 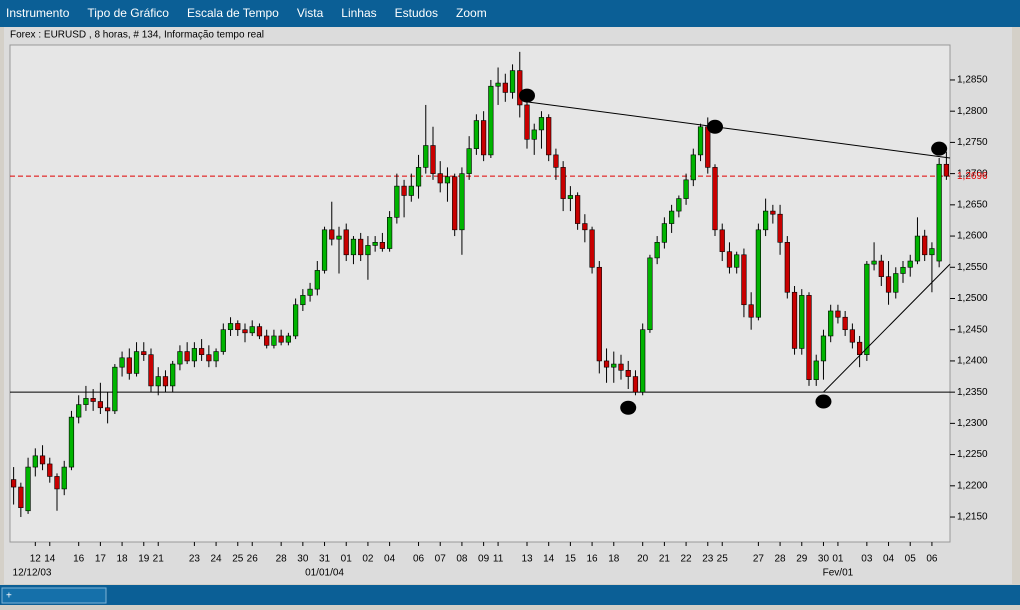 What do you see at coordinates (887, 328) in the screenshot?
I see `trendline` at bounding box center [887, 328].